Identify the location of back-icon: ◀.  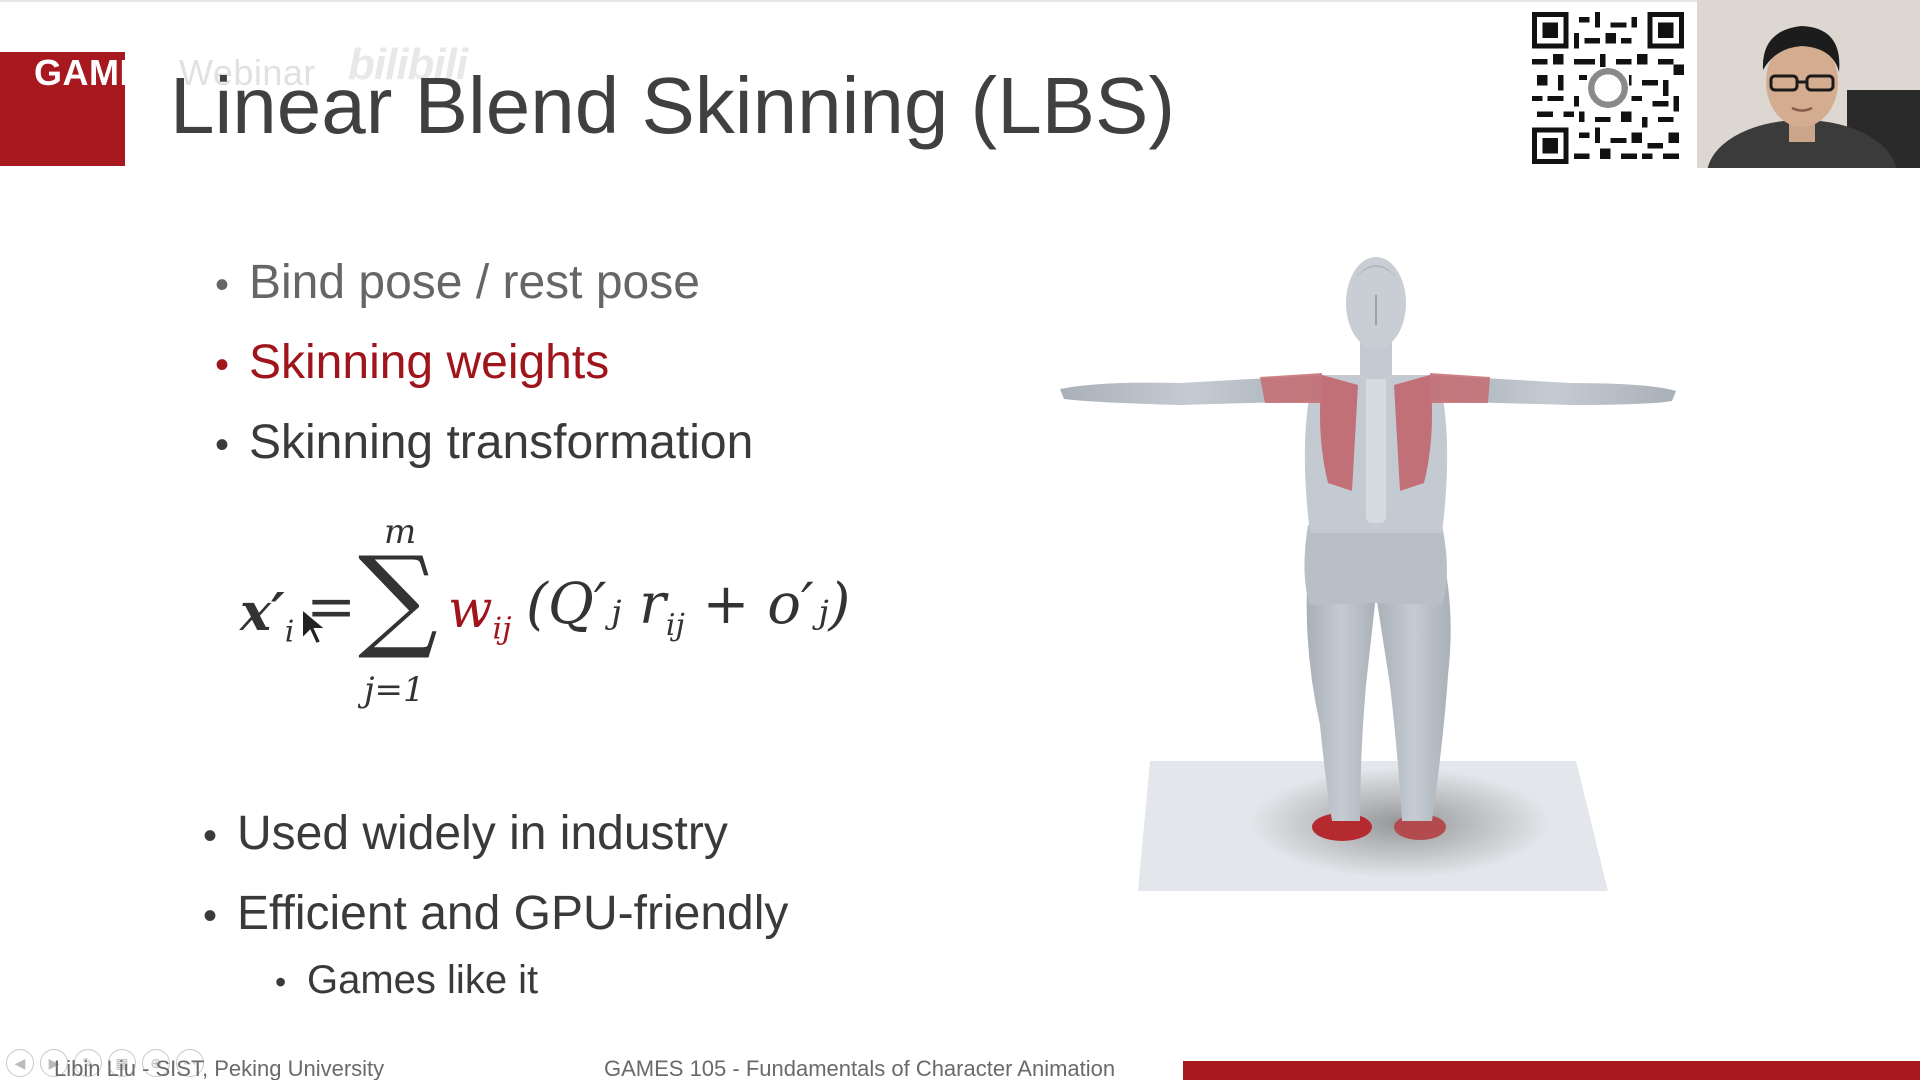
(20, 1063).